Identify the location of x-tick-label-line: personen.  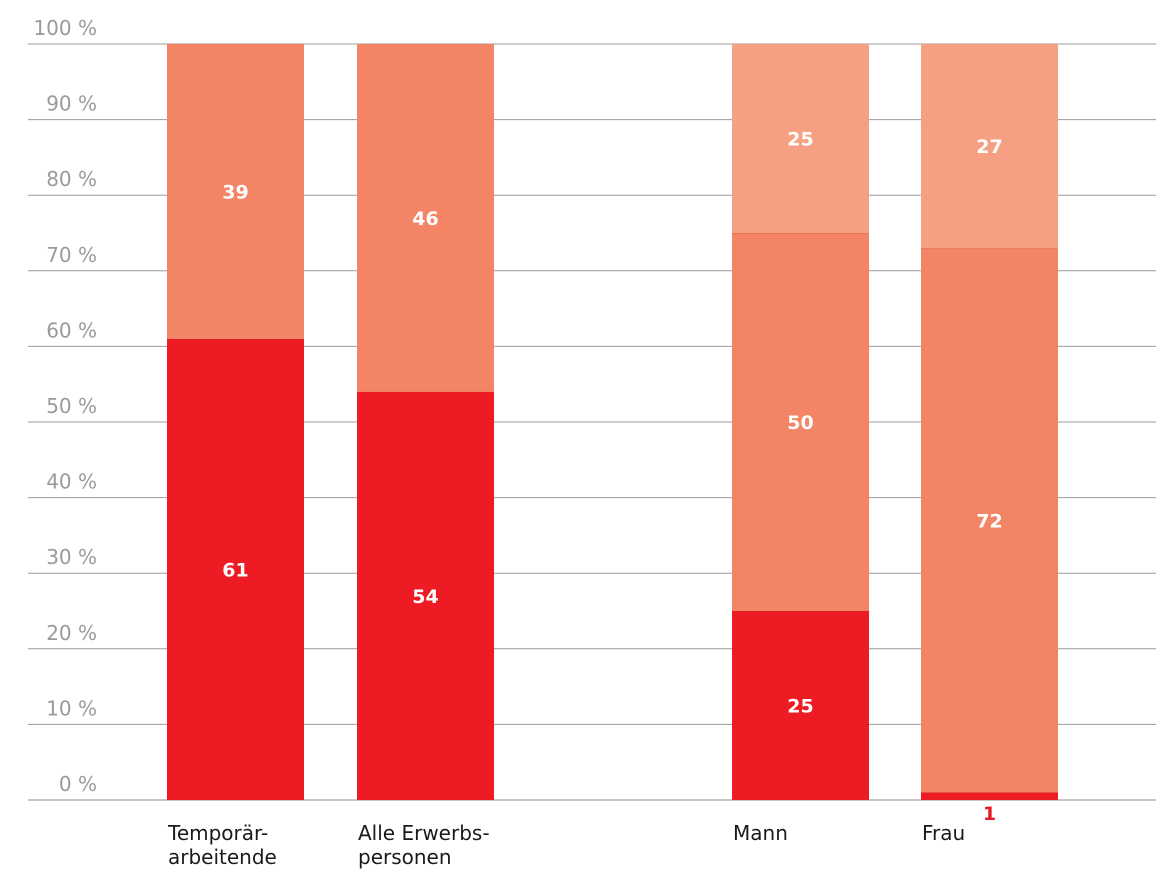
(405, 857).